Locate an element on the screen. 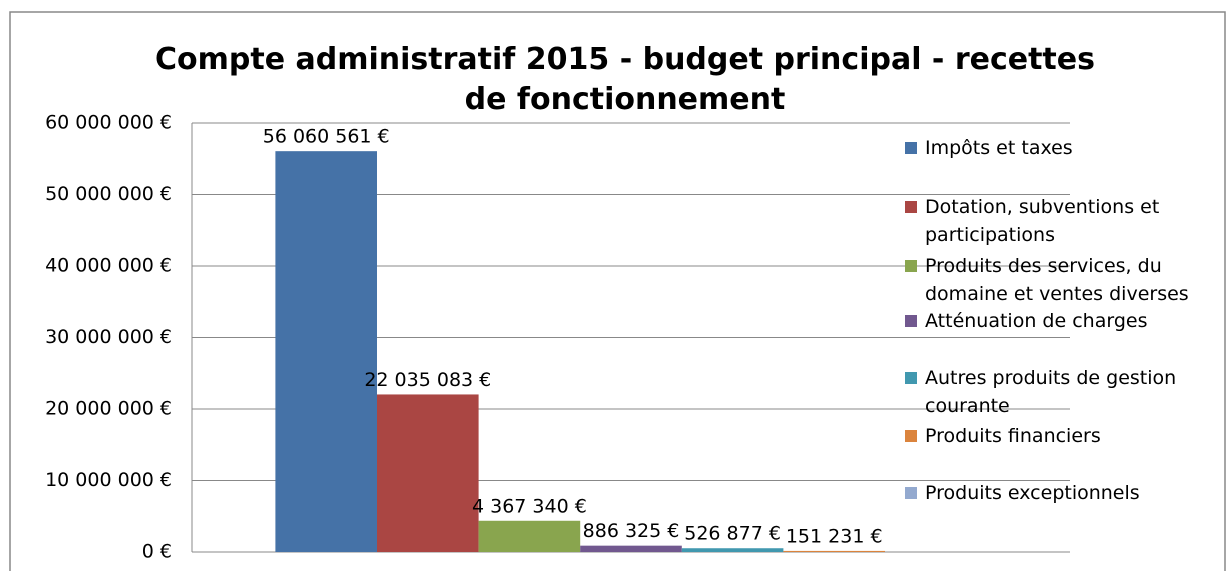 The height and width of the screenshot is (571, 1227). data-label: 886 325 € is located at coordinates (631, 531).